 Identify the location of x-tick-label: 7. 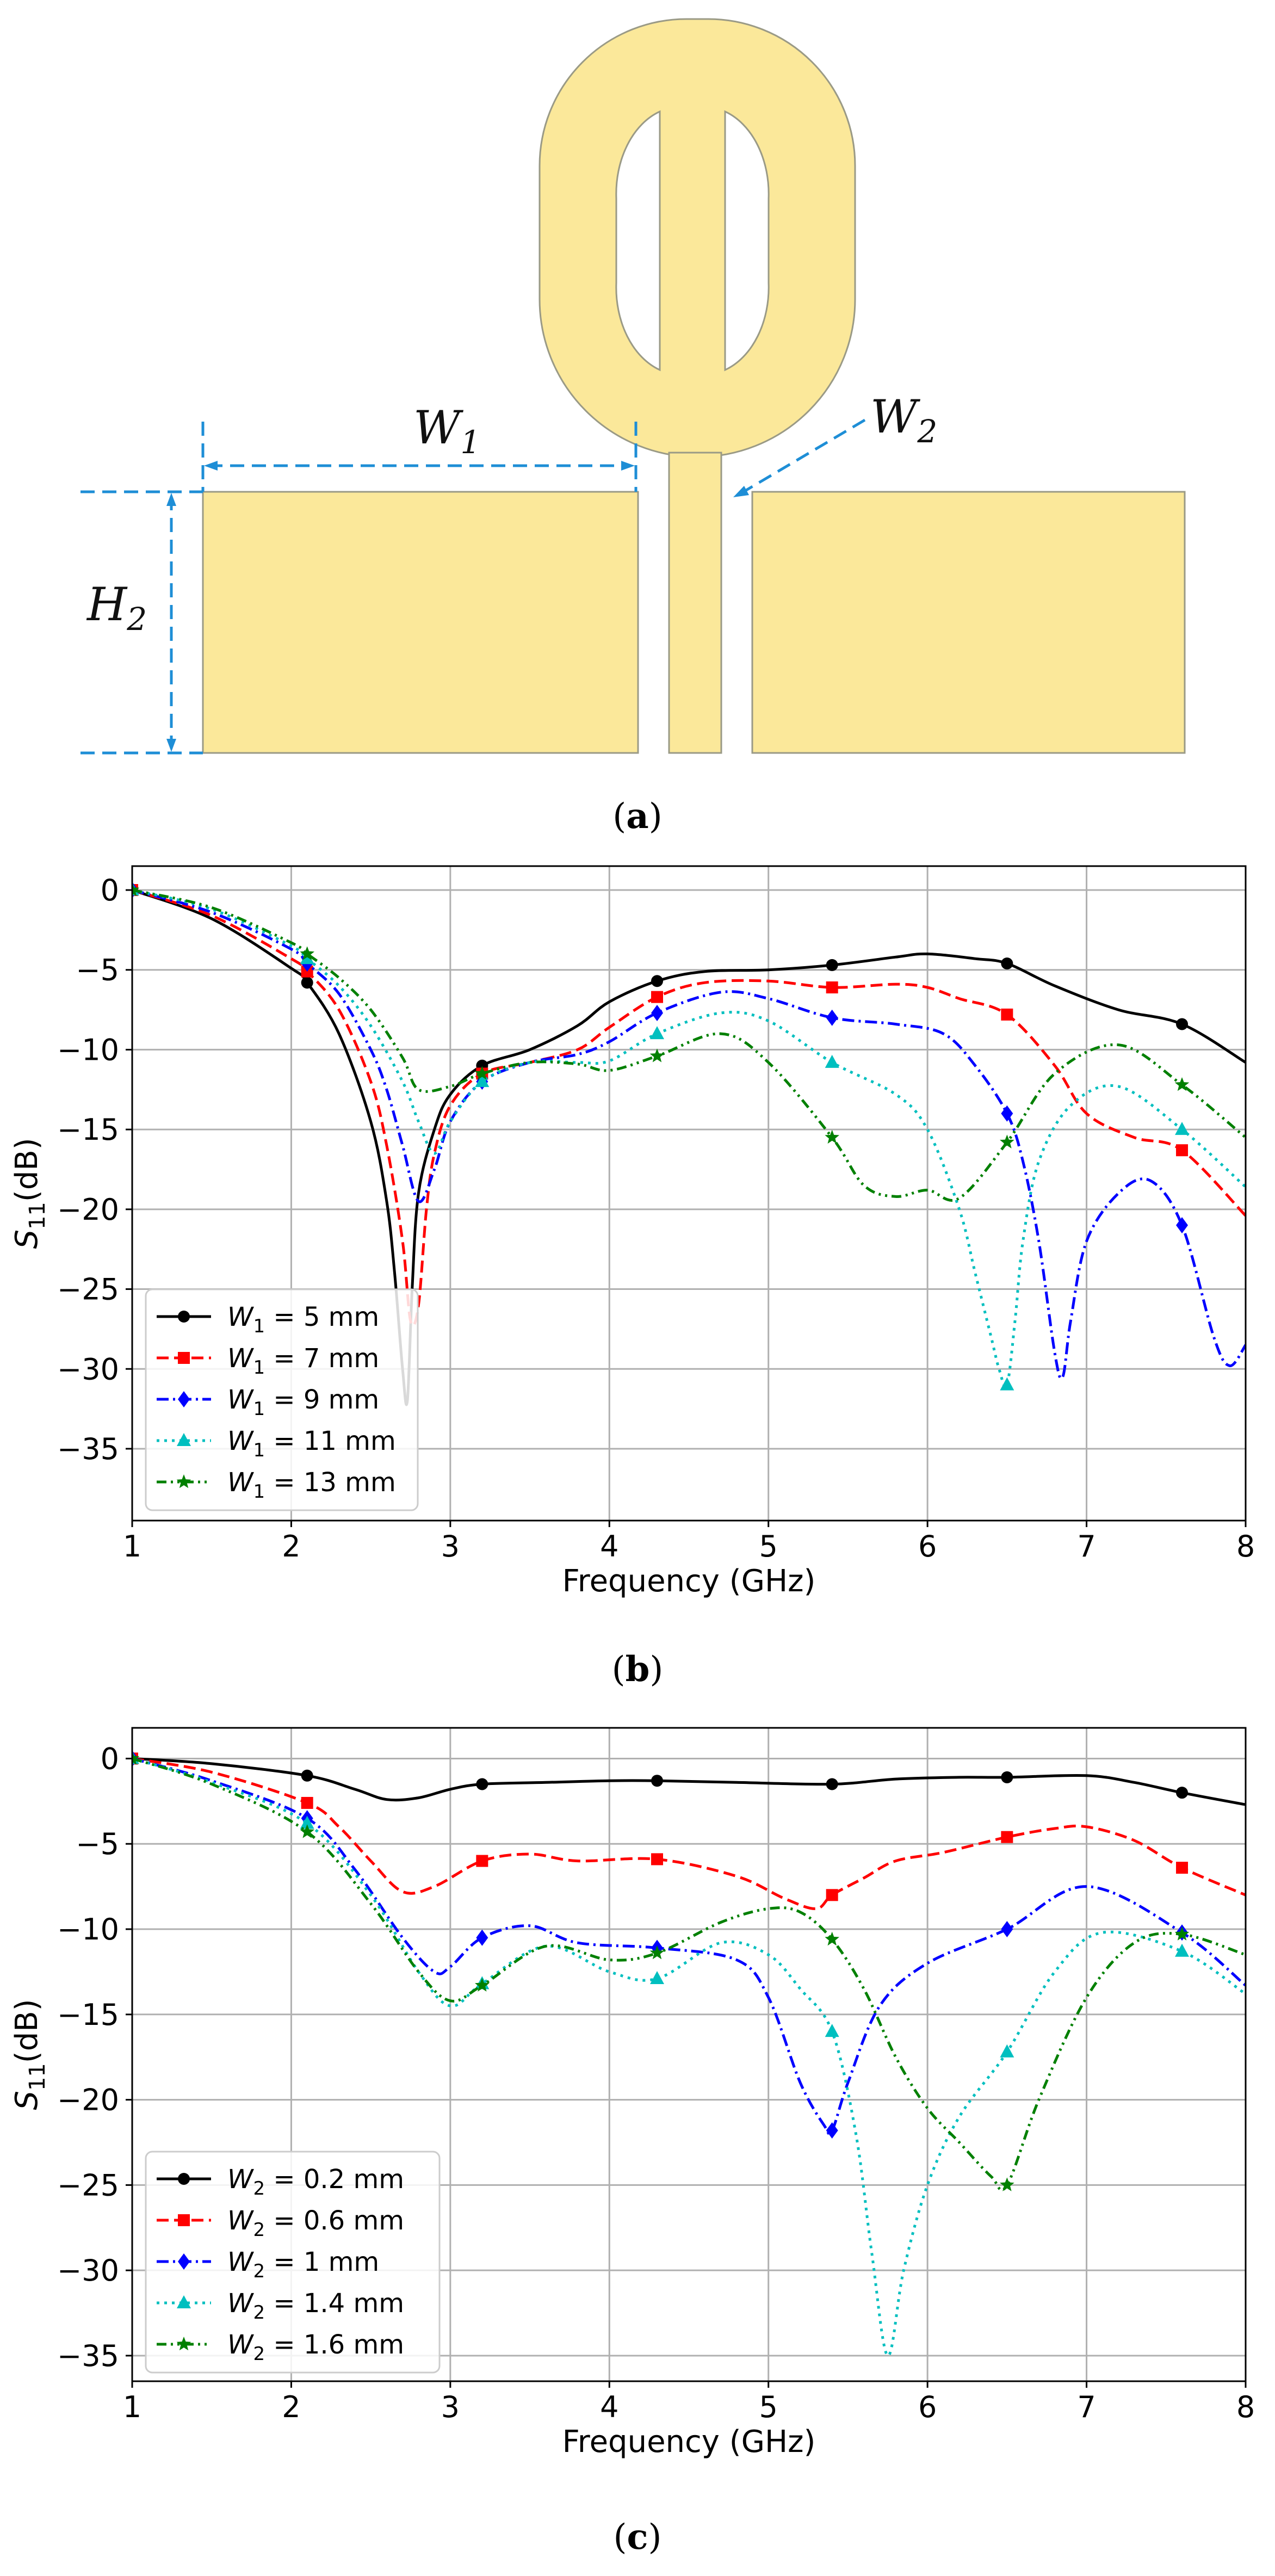
(1086, 2407).